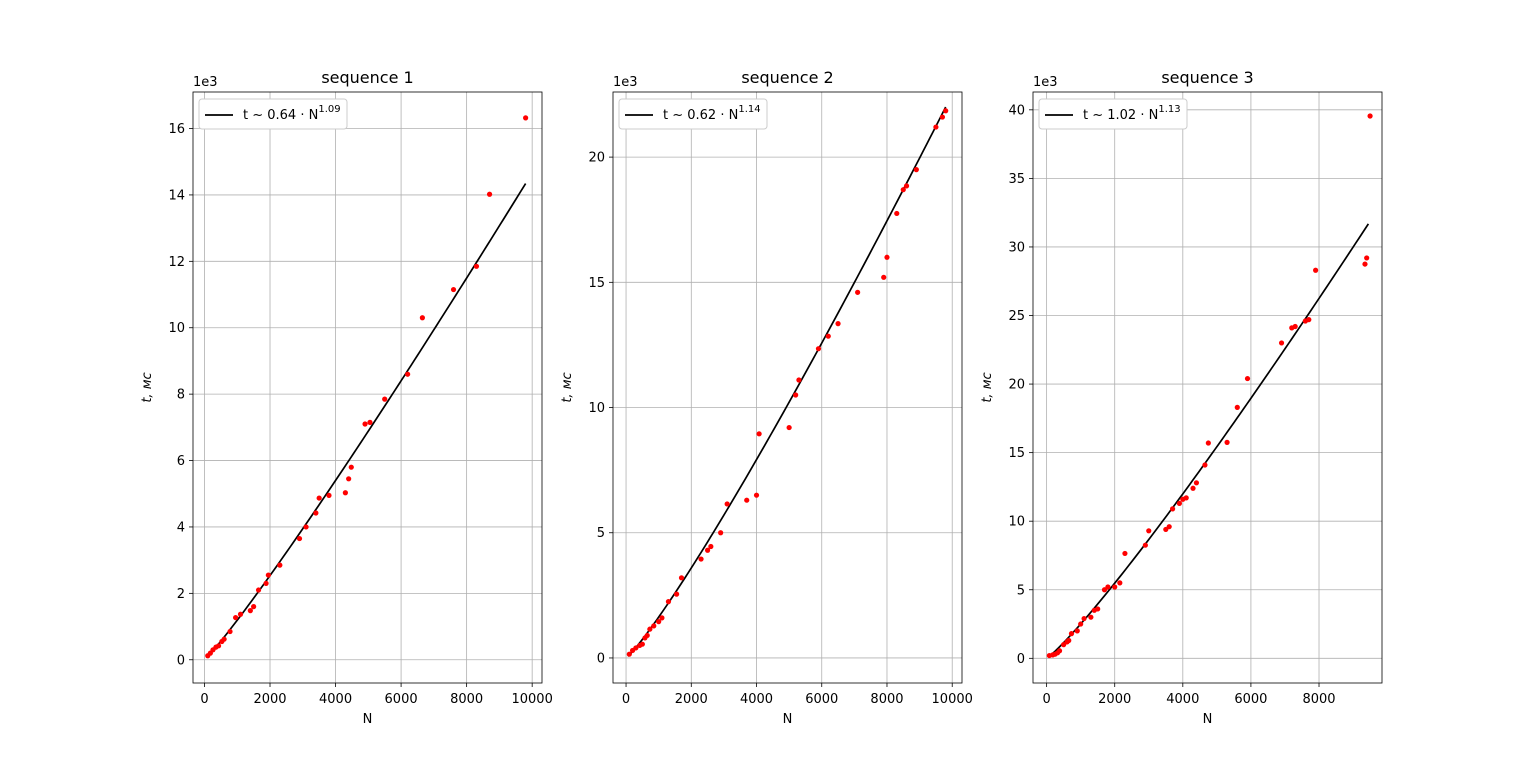 The width and height of the screenshot is (1536, 767). Describe the element at coordinates (280, 115) in the screenshot. I see `legend-label-base: t ~ 0.64 · N` at that location.